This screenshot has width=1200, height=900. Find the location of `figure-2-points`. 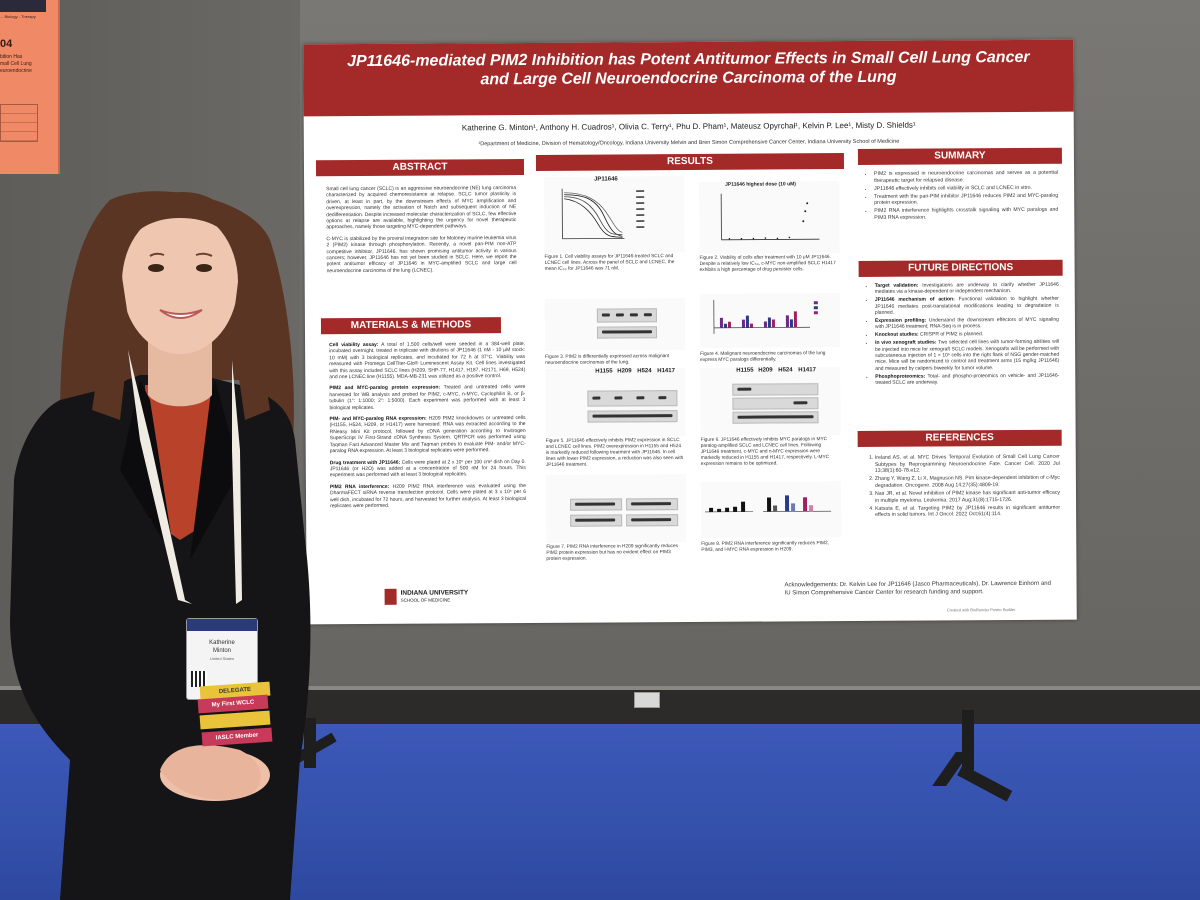

figure-2-points is located at coordinates (768, 221).